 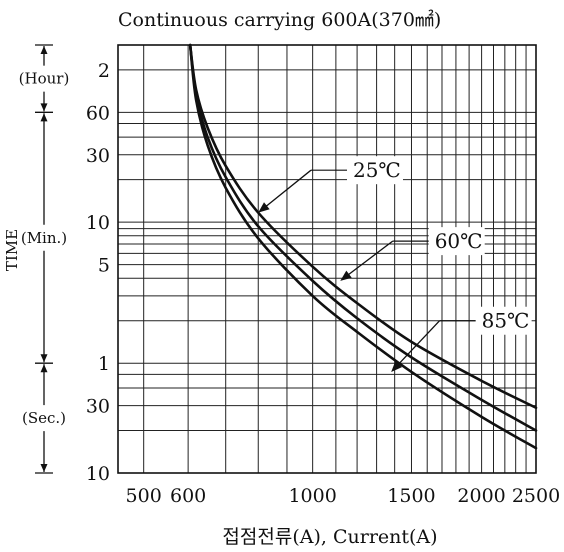 I want to click on y-tick-label: 60, so click(x=98, y=113).